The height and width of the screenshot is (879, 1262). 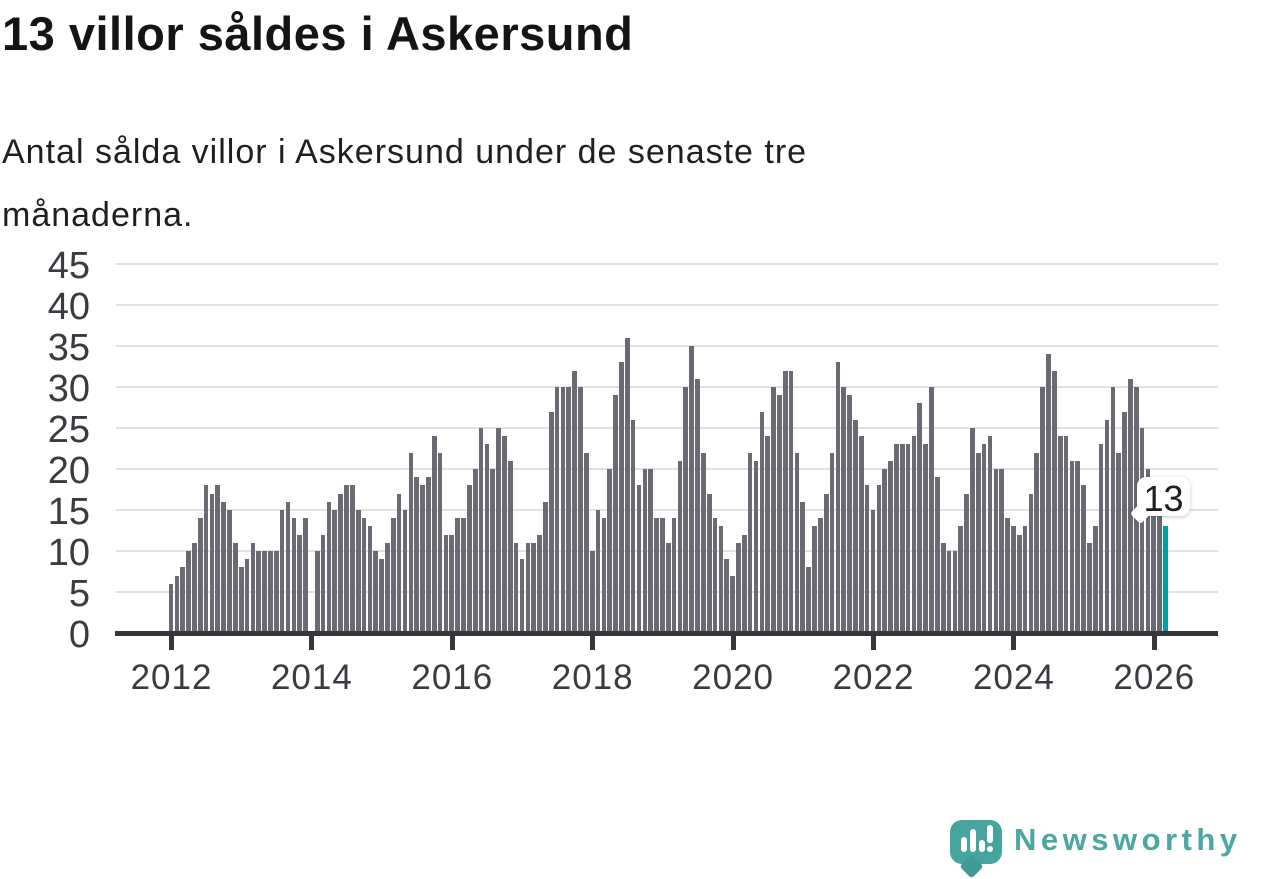 What do you see at coordinates (1013, 677) in the screenshot?
I see `x-axis-label: 2024` at bounding box center [1013, 677].